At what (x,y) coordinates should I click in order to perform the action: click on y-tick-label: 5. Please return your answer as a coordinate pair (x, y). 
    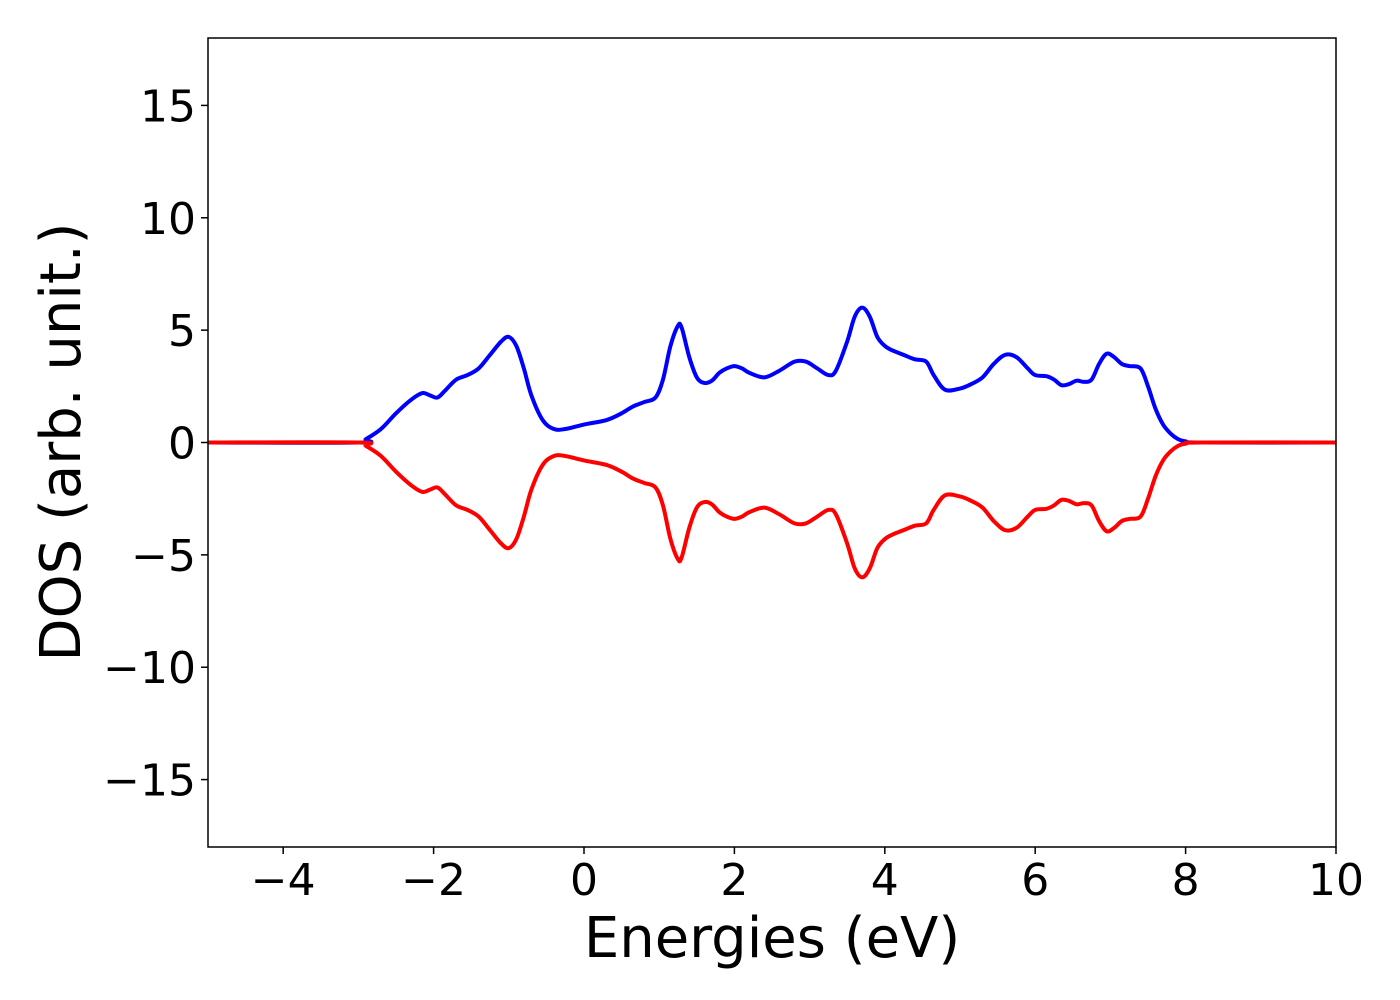
    Looking at the image, I should click on (182, 331).